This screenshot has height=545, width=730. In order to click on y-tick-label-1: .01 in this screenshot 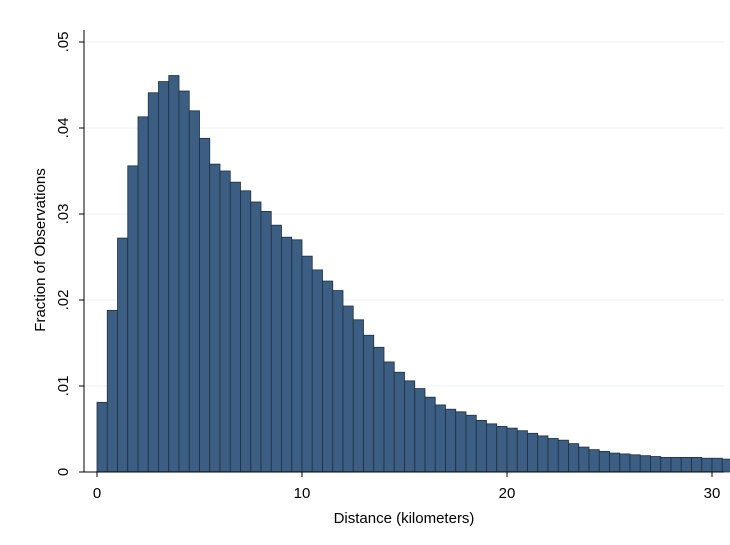, I will do `click(63, 386)`.